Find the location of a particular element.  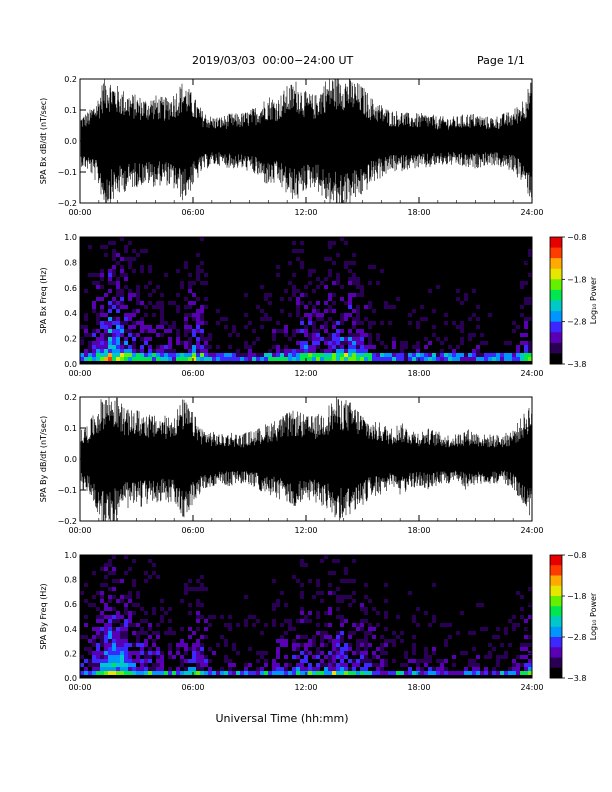

colorbar-4: −0.8 −1.8 −2.8 −3.8 Log₁₀ Power is located at coordinates (573, 617).